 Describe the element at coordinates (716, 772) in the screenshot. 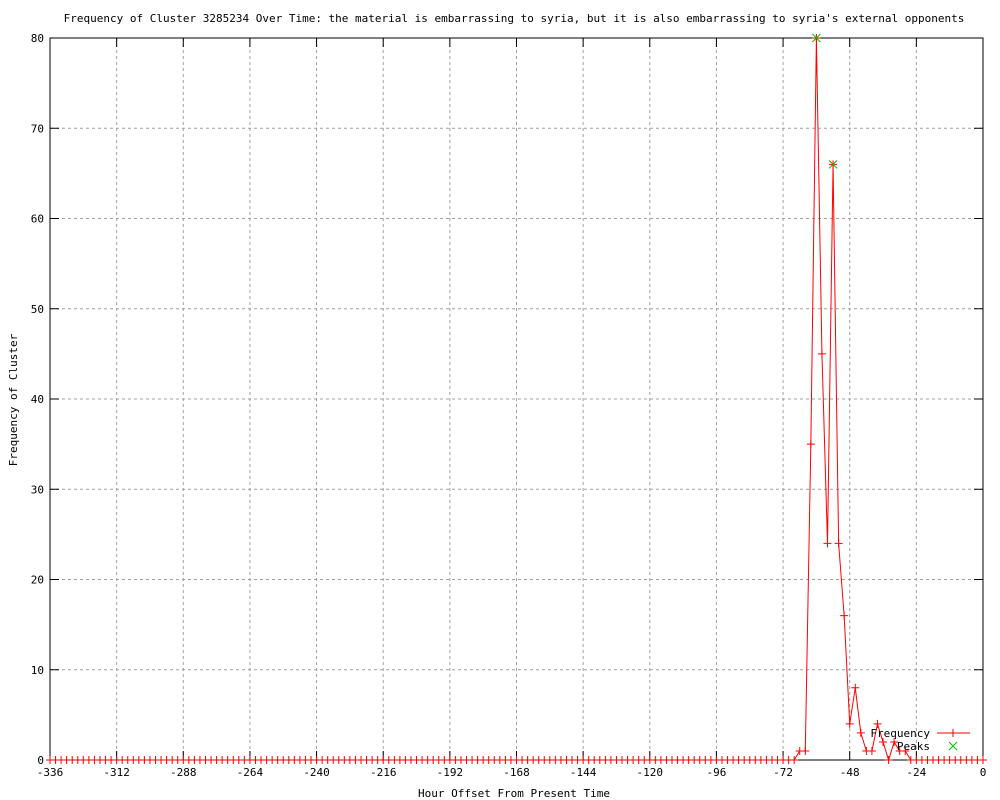

I see `x-tick-label: -96` at that location.